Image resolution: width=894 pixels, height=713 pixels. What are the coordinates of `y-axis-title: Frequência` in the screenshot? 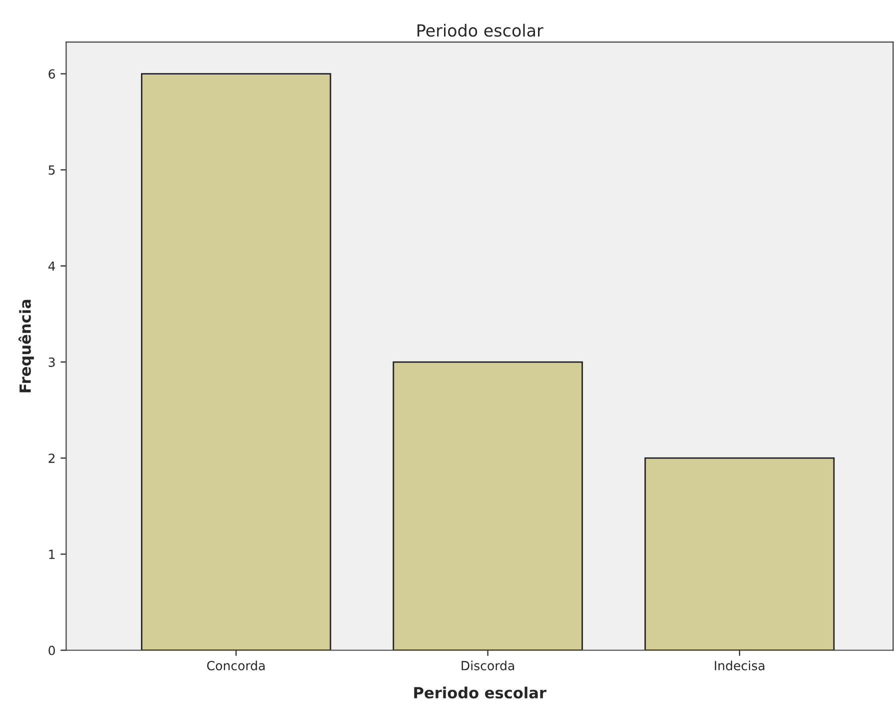 It's located at (26, 346).